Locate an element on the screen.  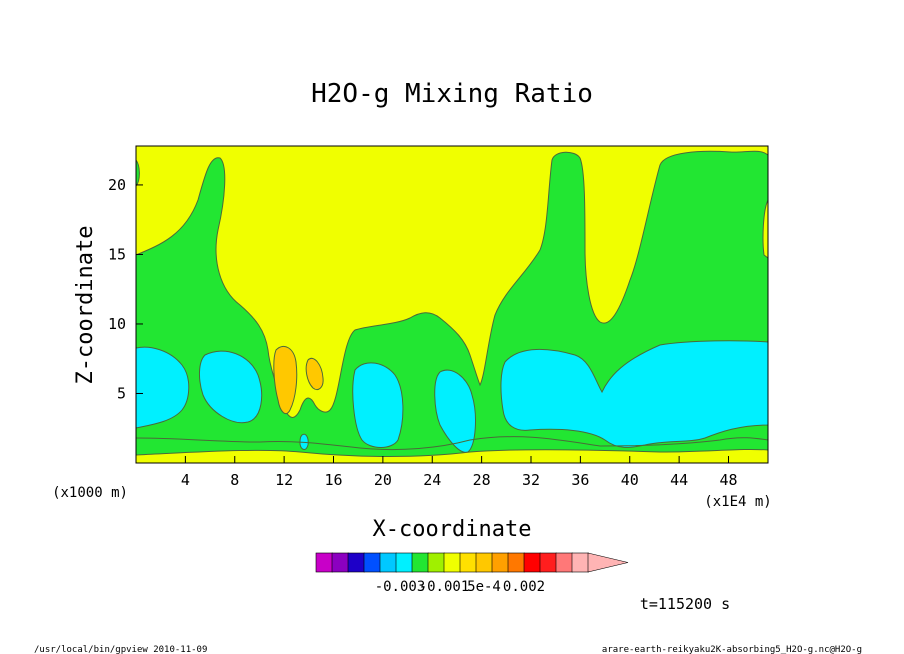
y-axis-title: Z-coordinate is located at coordinates (85, 305).